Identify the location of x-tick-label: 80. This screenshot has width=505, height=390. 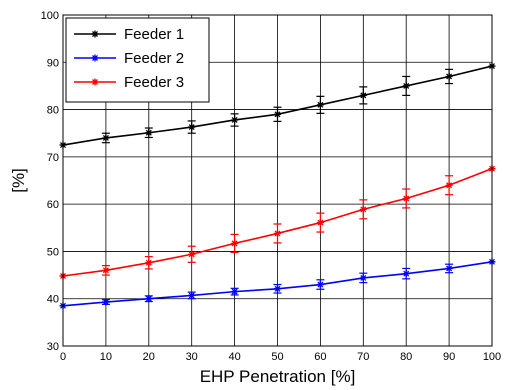
(406, 357).